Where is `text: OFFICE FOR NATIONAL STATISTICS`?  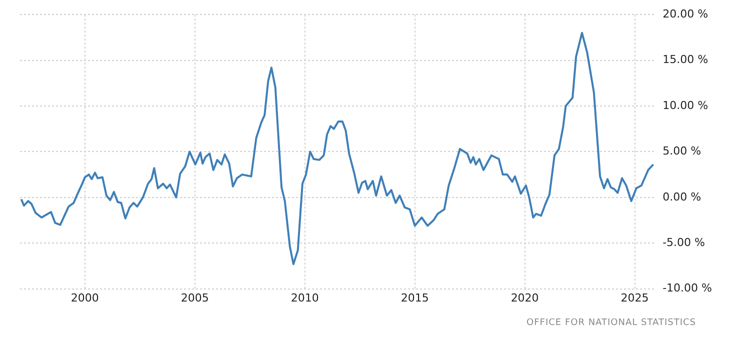
text: OFFICE FOR NATIONAL STATISTICS is located at coordinates (611, 323).